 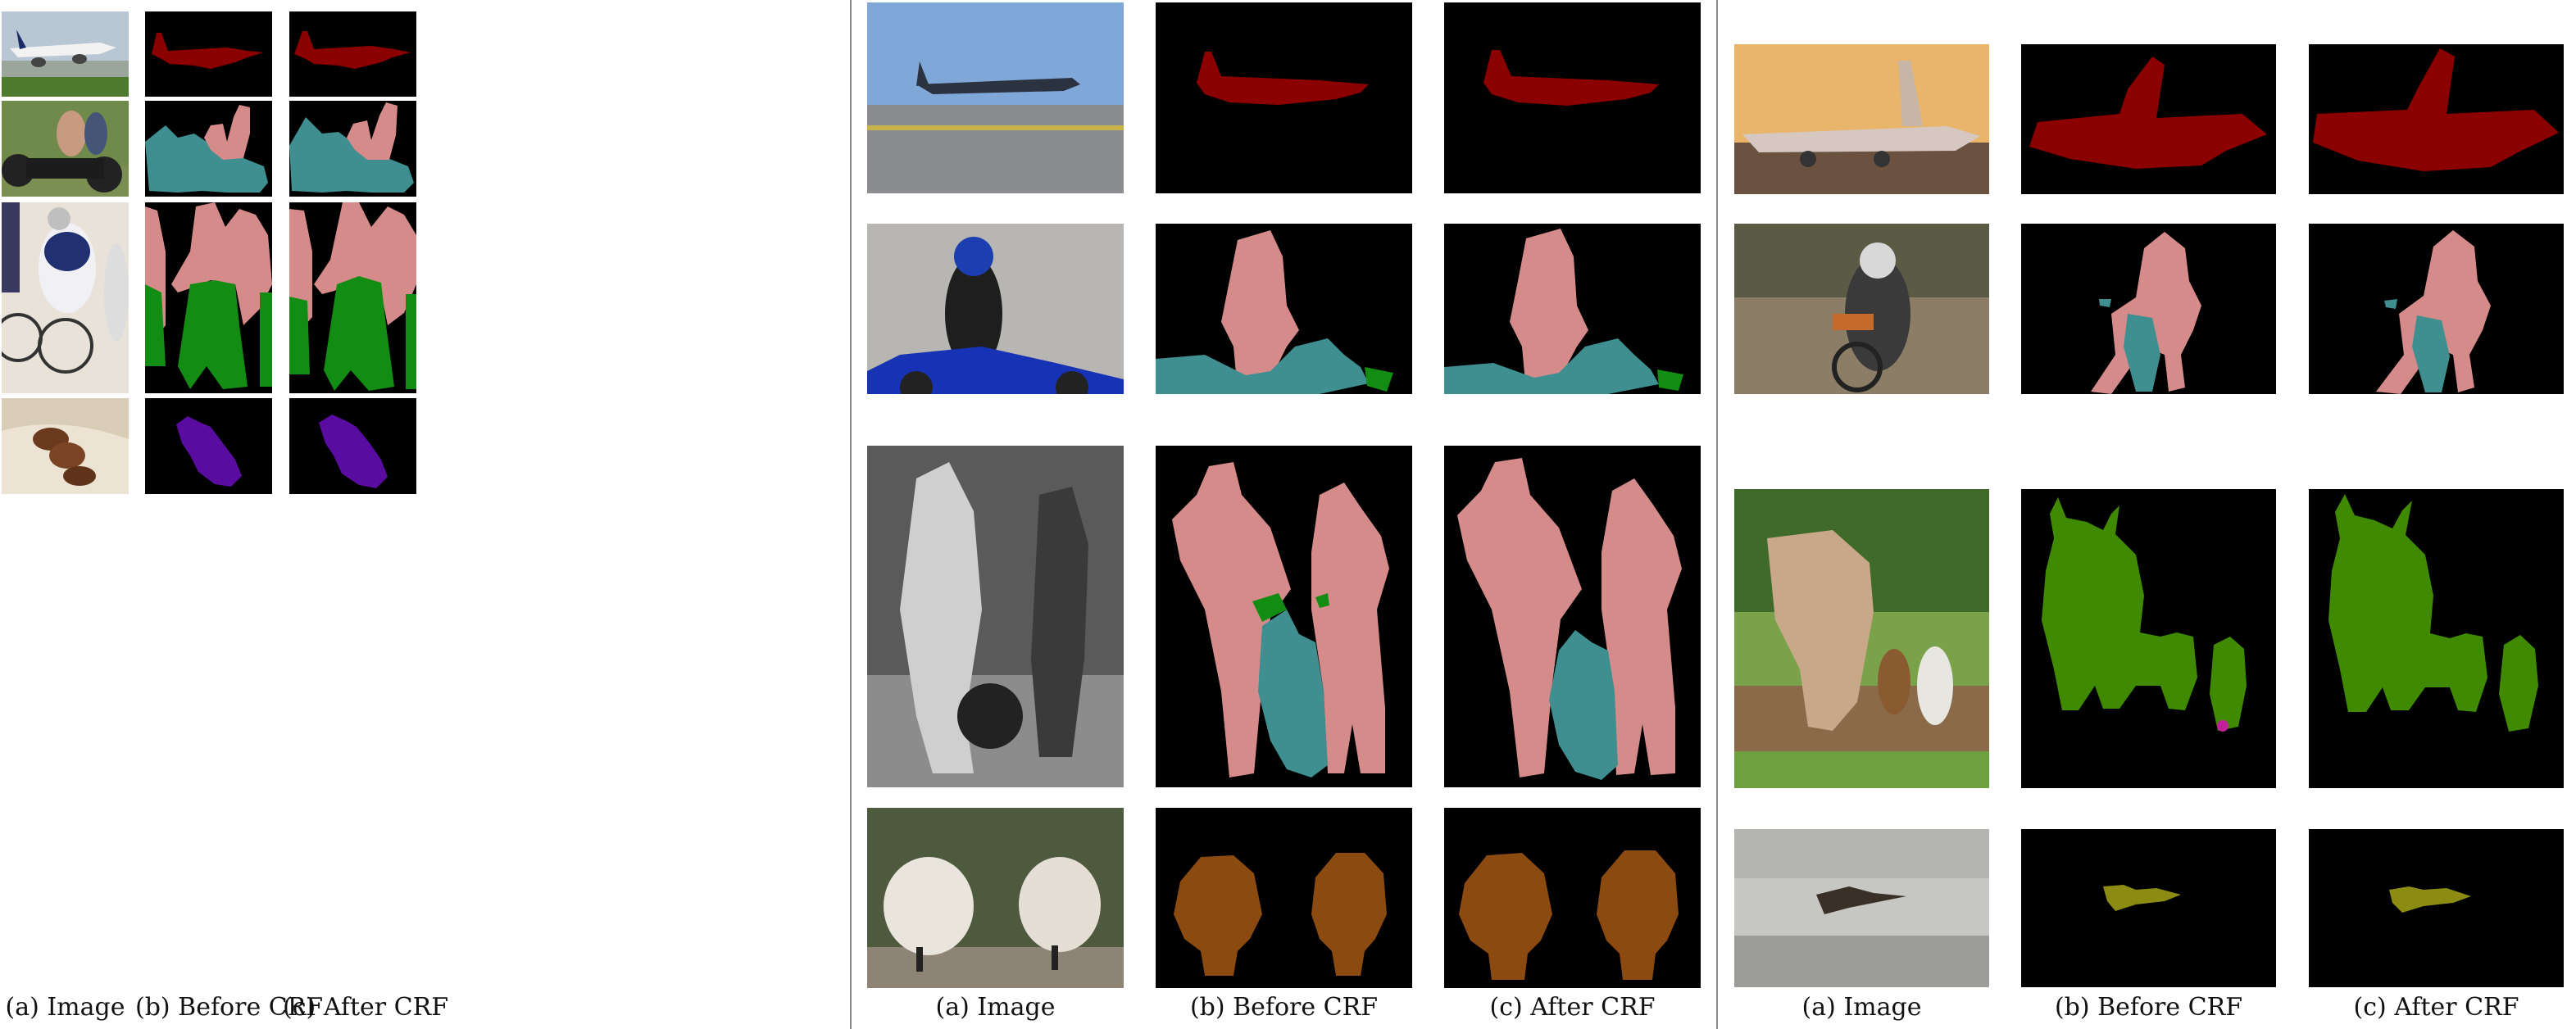 I want to click on segmentation-before-crf-motocross-rider, so click(x=2148, y=309).